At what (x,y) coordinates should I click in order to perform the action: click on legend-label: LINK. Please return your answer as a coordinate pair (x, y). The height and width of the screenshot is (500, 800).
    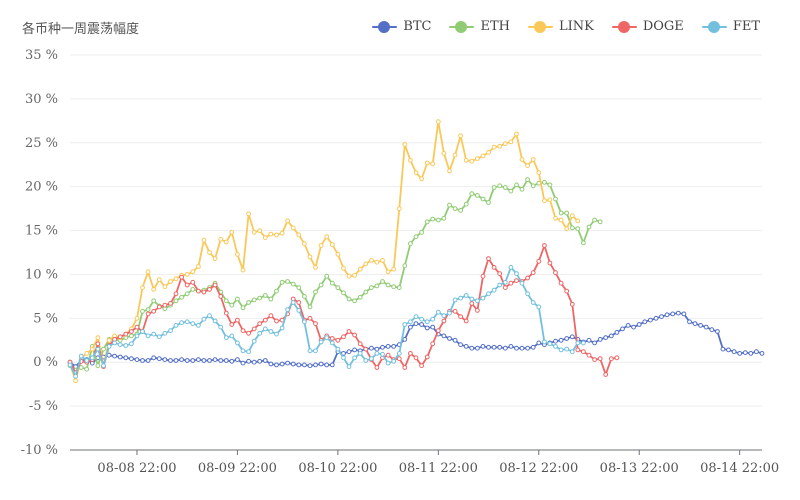
    Looking at the image, I should click on (576, 26).